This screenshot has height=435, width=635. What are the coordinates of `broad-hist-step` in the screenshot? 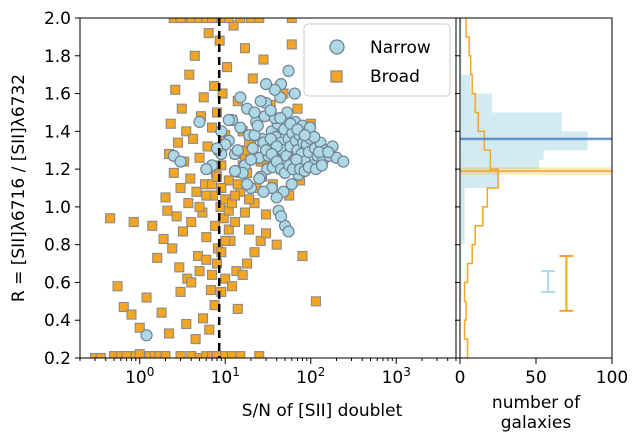 It's located at (479, 188).